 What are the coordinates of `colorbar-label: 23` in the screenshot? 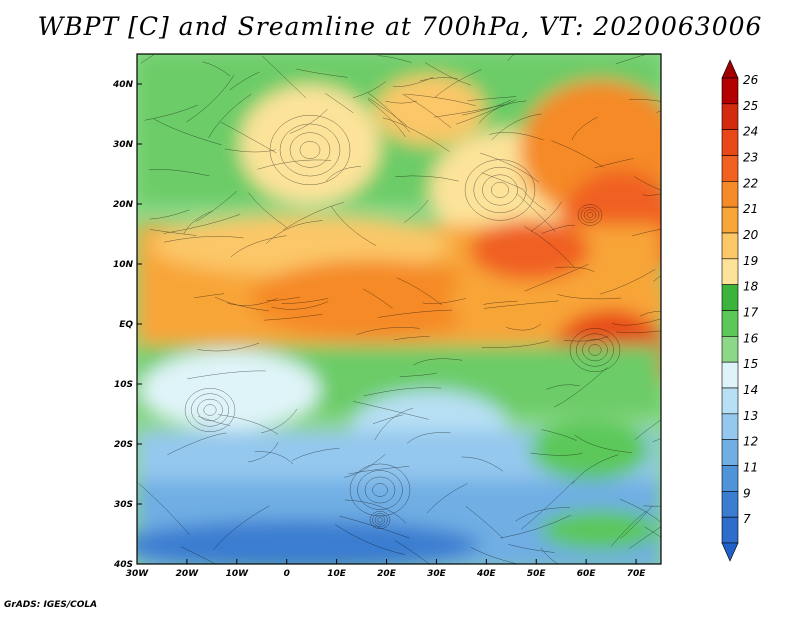 It's located at (750, 158).